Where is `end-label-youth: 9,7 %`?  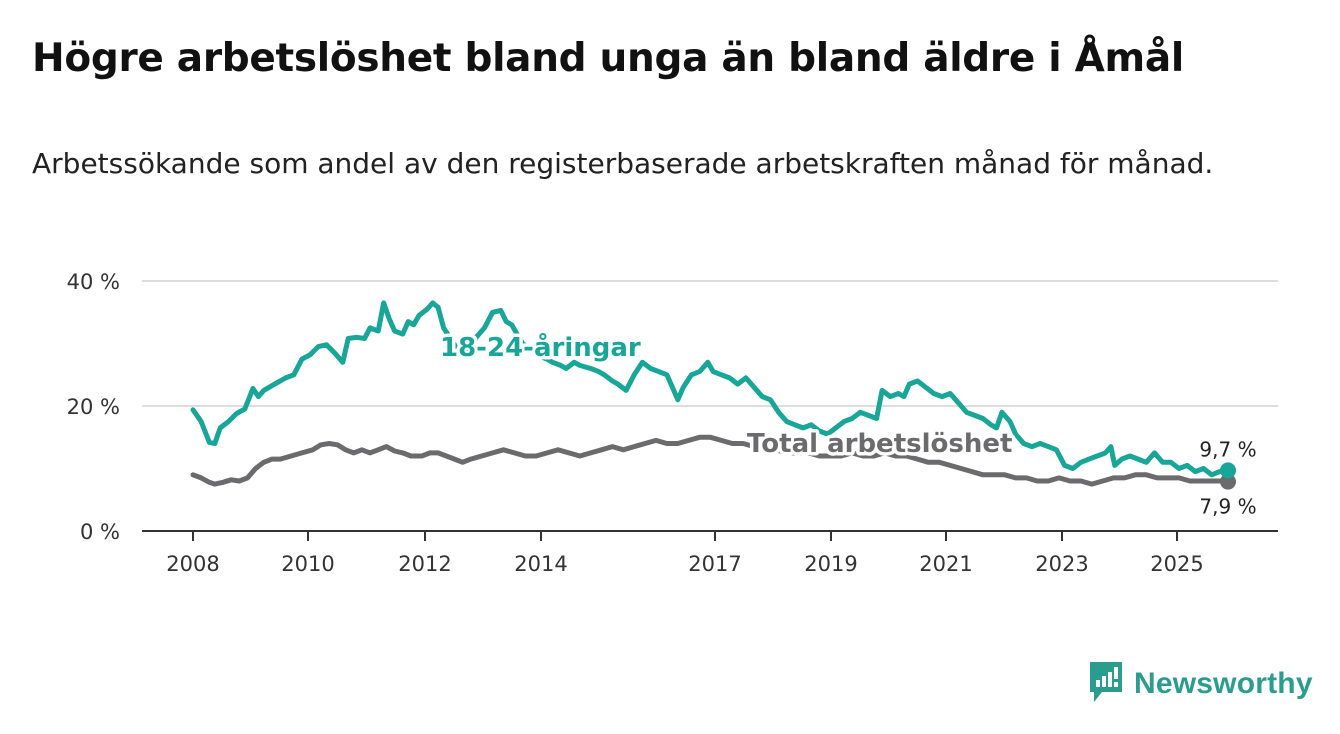
end-label-youth: 9,7 % is located at coordinates (1227, 449).